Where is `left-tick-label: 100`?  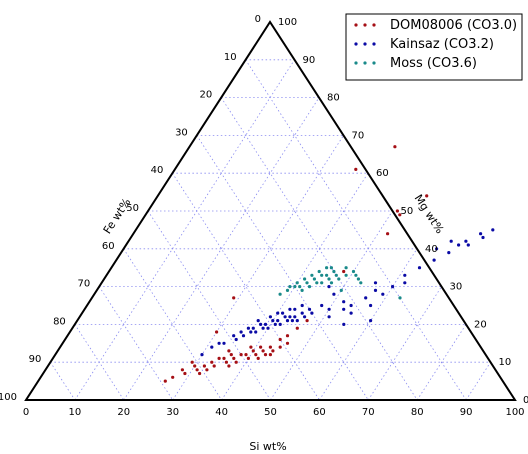
left-tick-label: 100 is located at coordinates (8, 397).